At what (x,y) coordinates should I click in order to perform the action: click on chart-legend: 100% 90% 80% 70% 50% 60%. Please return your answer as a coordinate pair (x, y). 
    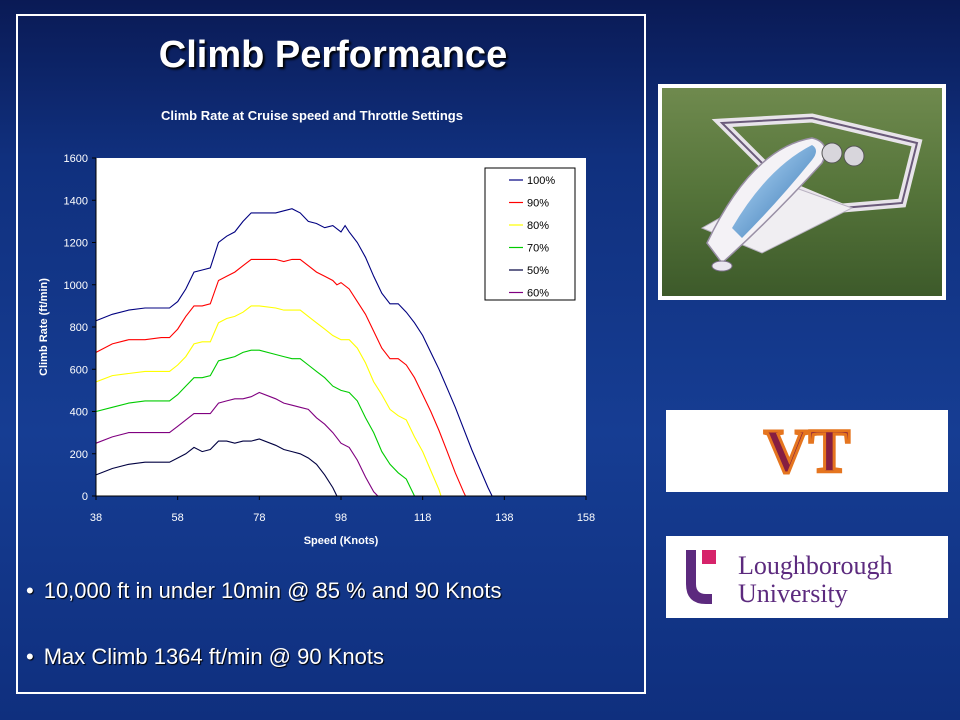
    Looking at the image, I should click on (530, 234).